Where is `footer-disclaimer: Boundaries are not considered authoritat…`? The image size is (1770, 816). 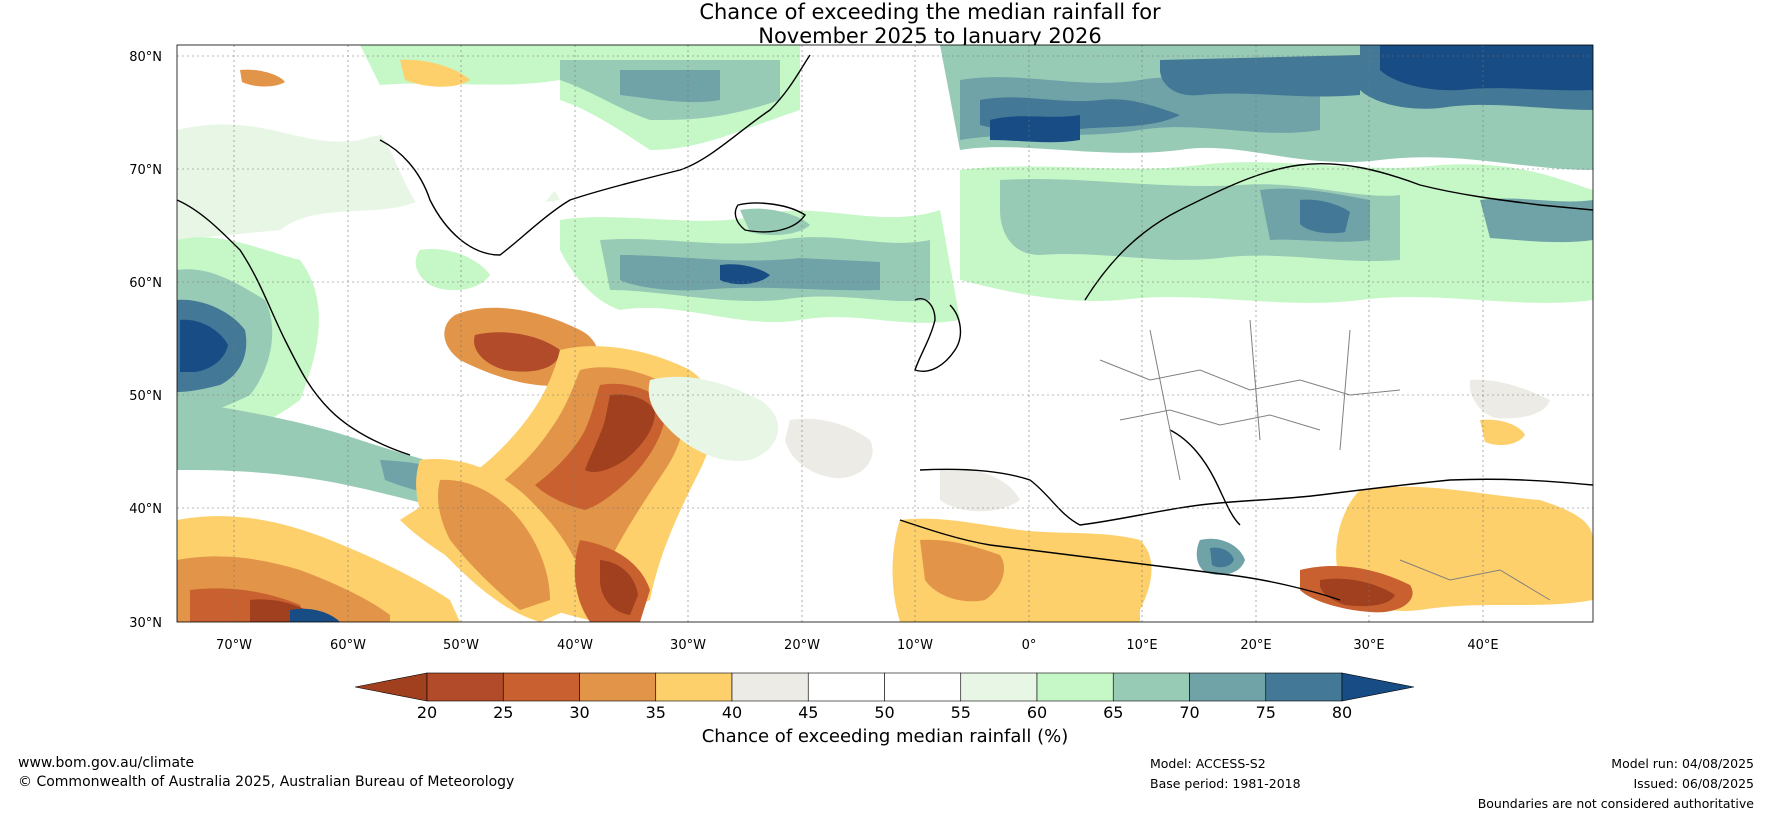
footer-disclaimer: Boundaries are not considered authoritat… is located at coordinates (1615, 803).